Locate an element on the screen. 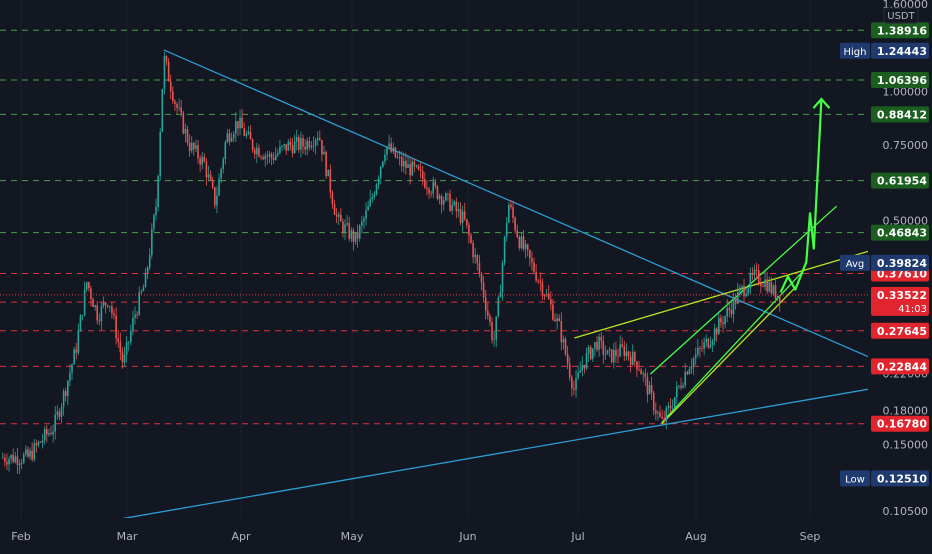 This screenshot has width=932, height=554. level-tag-0.27645 is located at coordinates (900, 330).